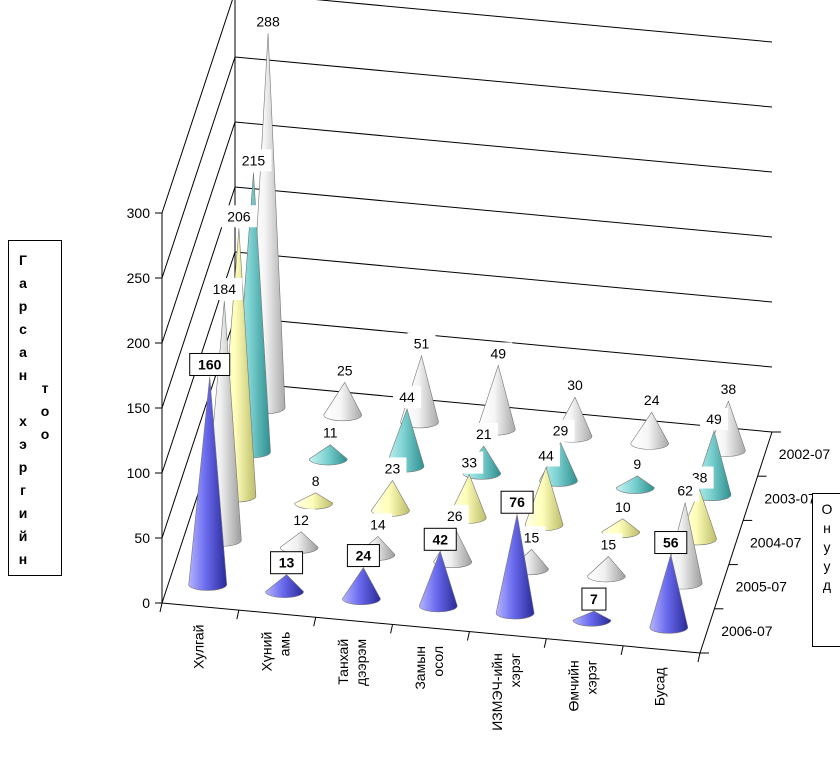 This screenshot has width=840, height=765. I want to click on x-tick-line: осол, so click(438, 661).